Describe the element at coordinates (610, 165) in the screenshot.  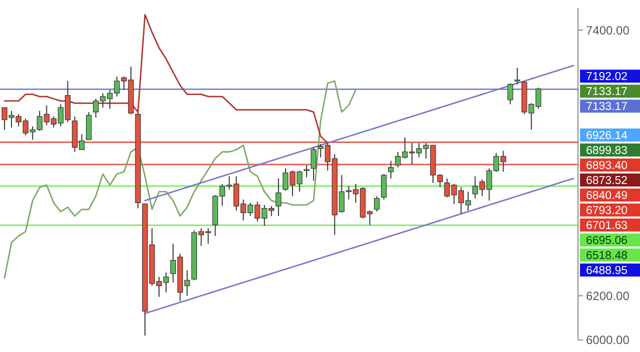
I see `price-tag: 6893.40` at that location.